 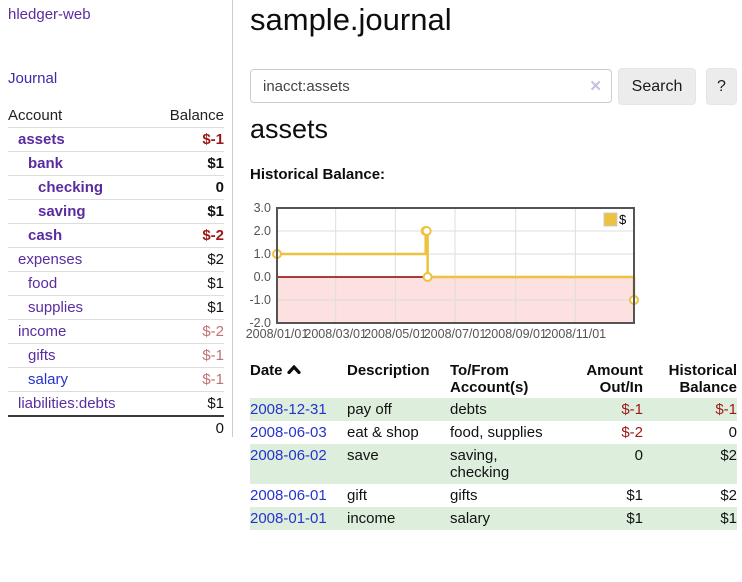 What do you see at coordinates (62, 235) in the screenshot?
I see `account-link-cash: cash` at bounding box center [62, 235].